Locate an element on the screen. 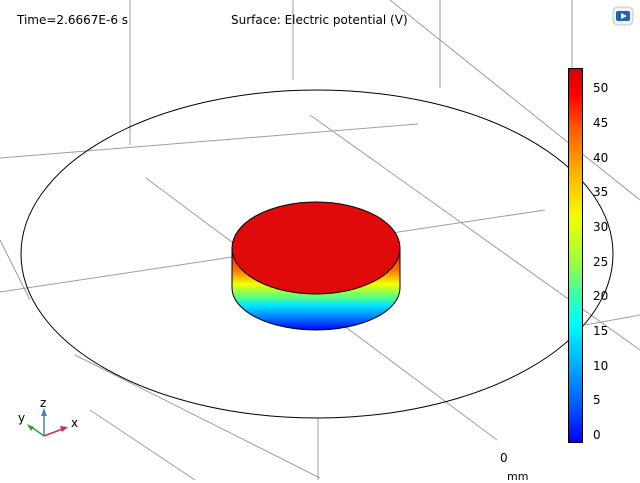 Image resolution: width=640 pixels, height=483 pixels. colorbar-tick: 20 is located at coordinates (601, 296).